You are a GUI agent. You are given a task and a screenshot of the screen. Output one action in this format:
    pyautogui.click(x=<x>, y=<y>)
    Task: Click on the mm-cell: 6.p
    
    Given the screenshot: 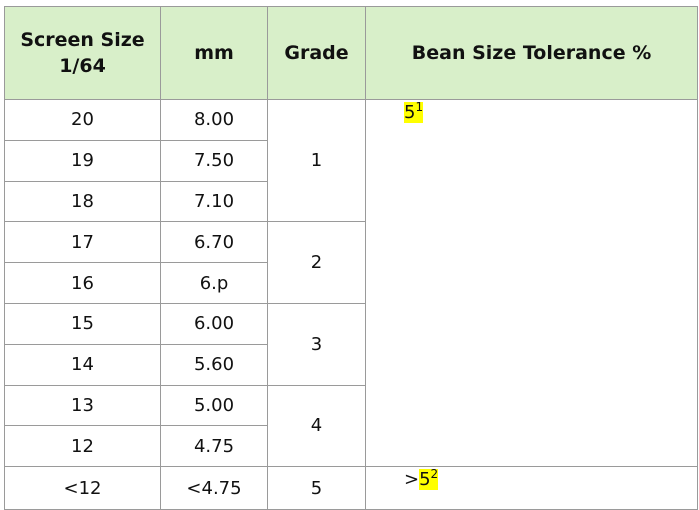 What is the action you would take?
    pyautogui.click(x=214, y=283)
    